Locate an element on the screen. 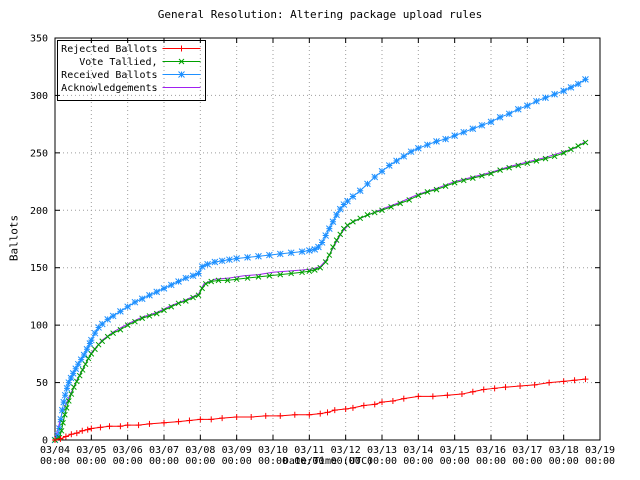 The width and height of the screenshot is (640, 480). y-tick-label: 0 is located at coordinates (45, 441).